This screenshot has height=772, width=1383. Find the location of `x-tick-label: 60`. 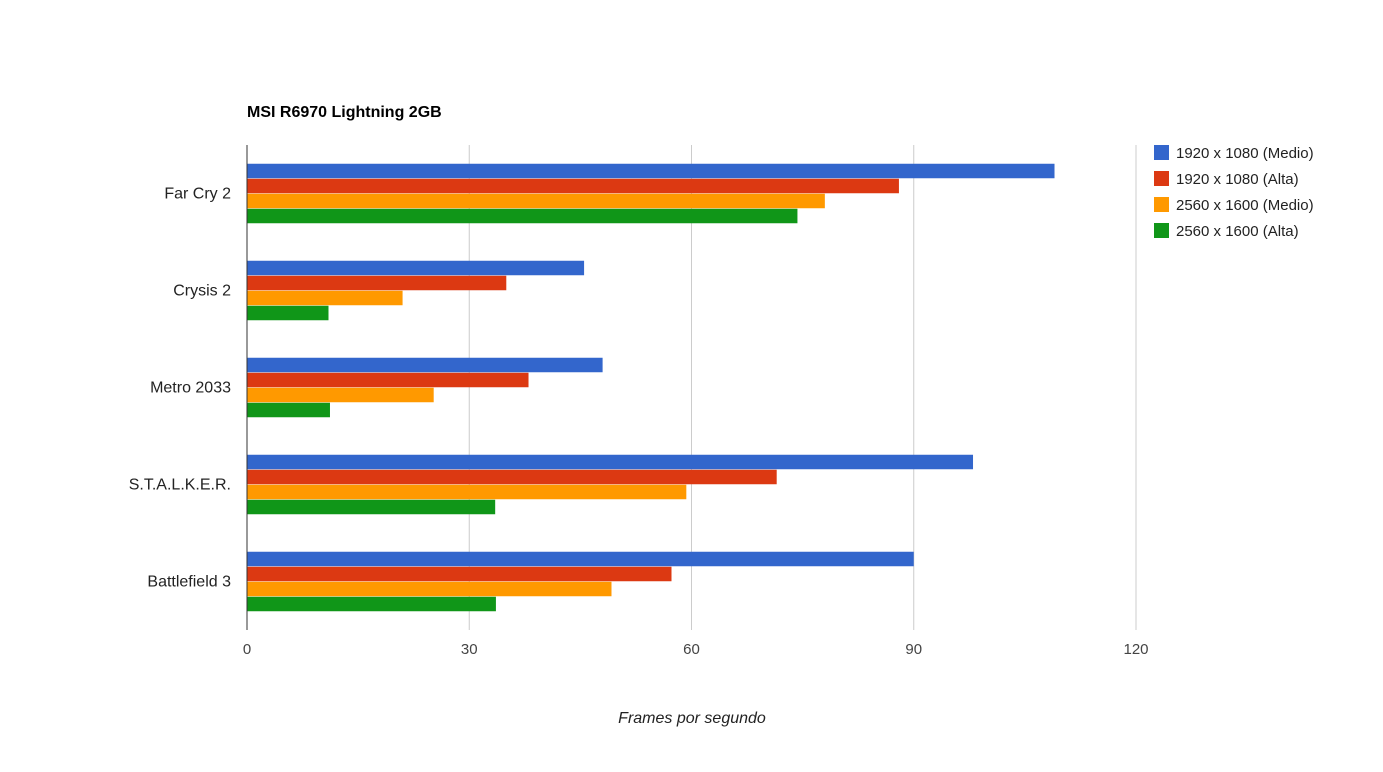

x-tick-label: 60 is located at coordinates (691, 649).